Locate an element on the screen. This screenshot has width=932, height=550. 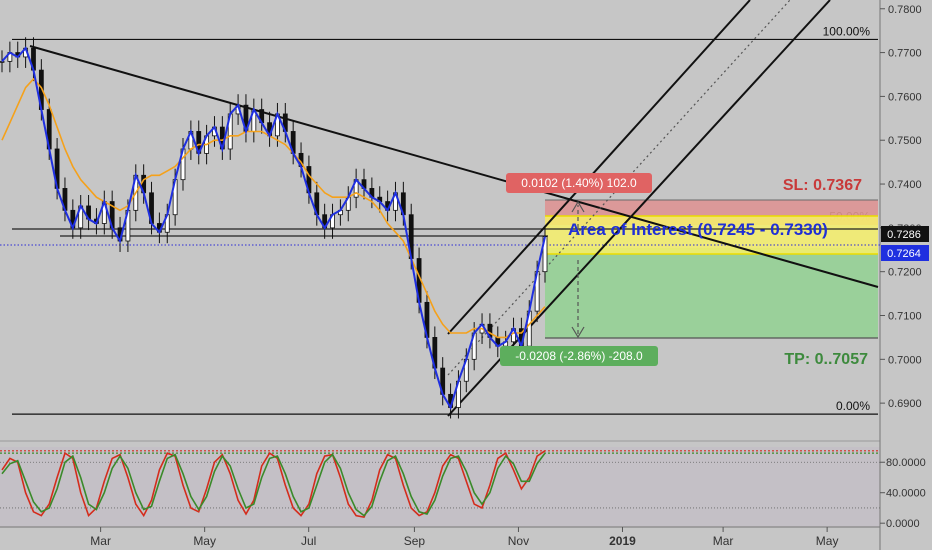
stochastic-panel-background is located at coordinates (440, 487).